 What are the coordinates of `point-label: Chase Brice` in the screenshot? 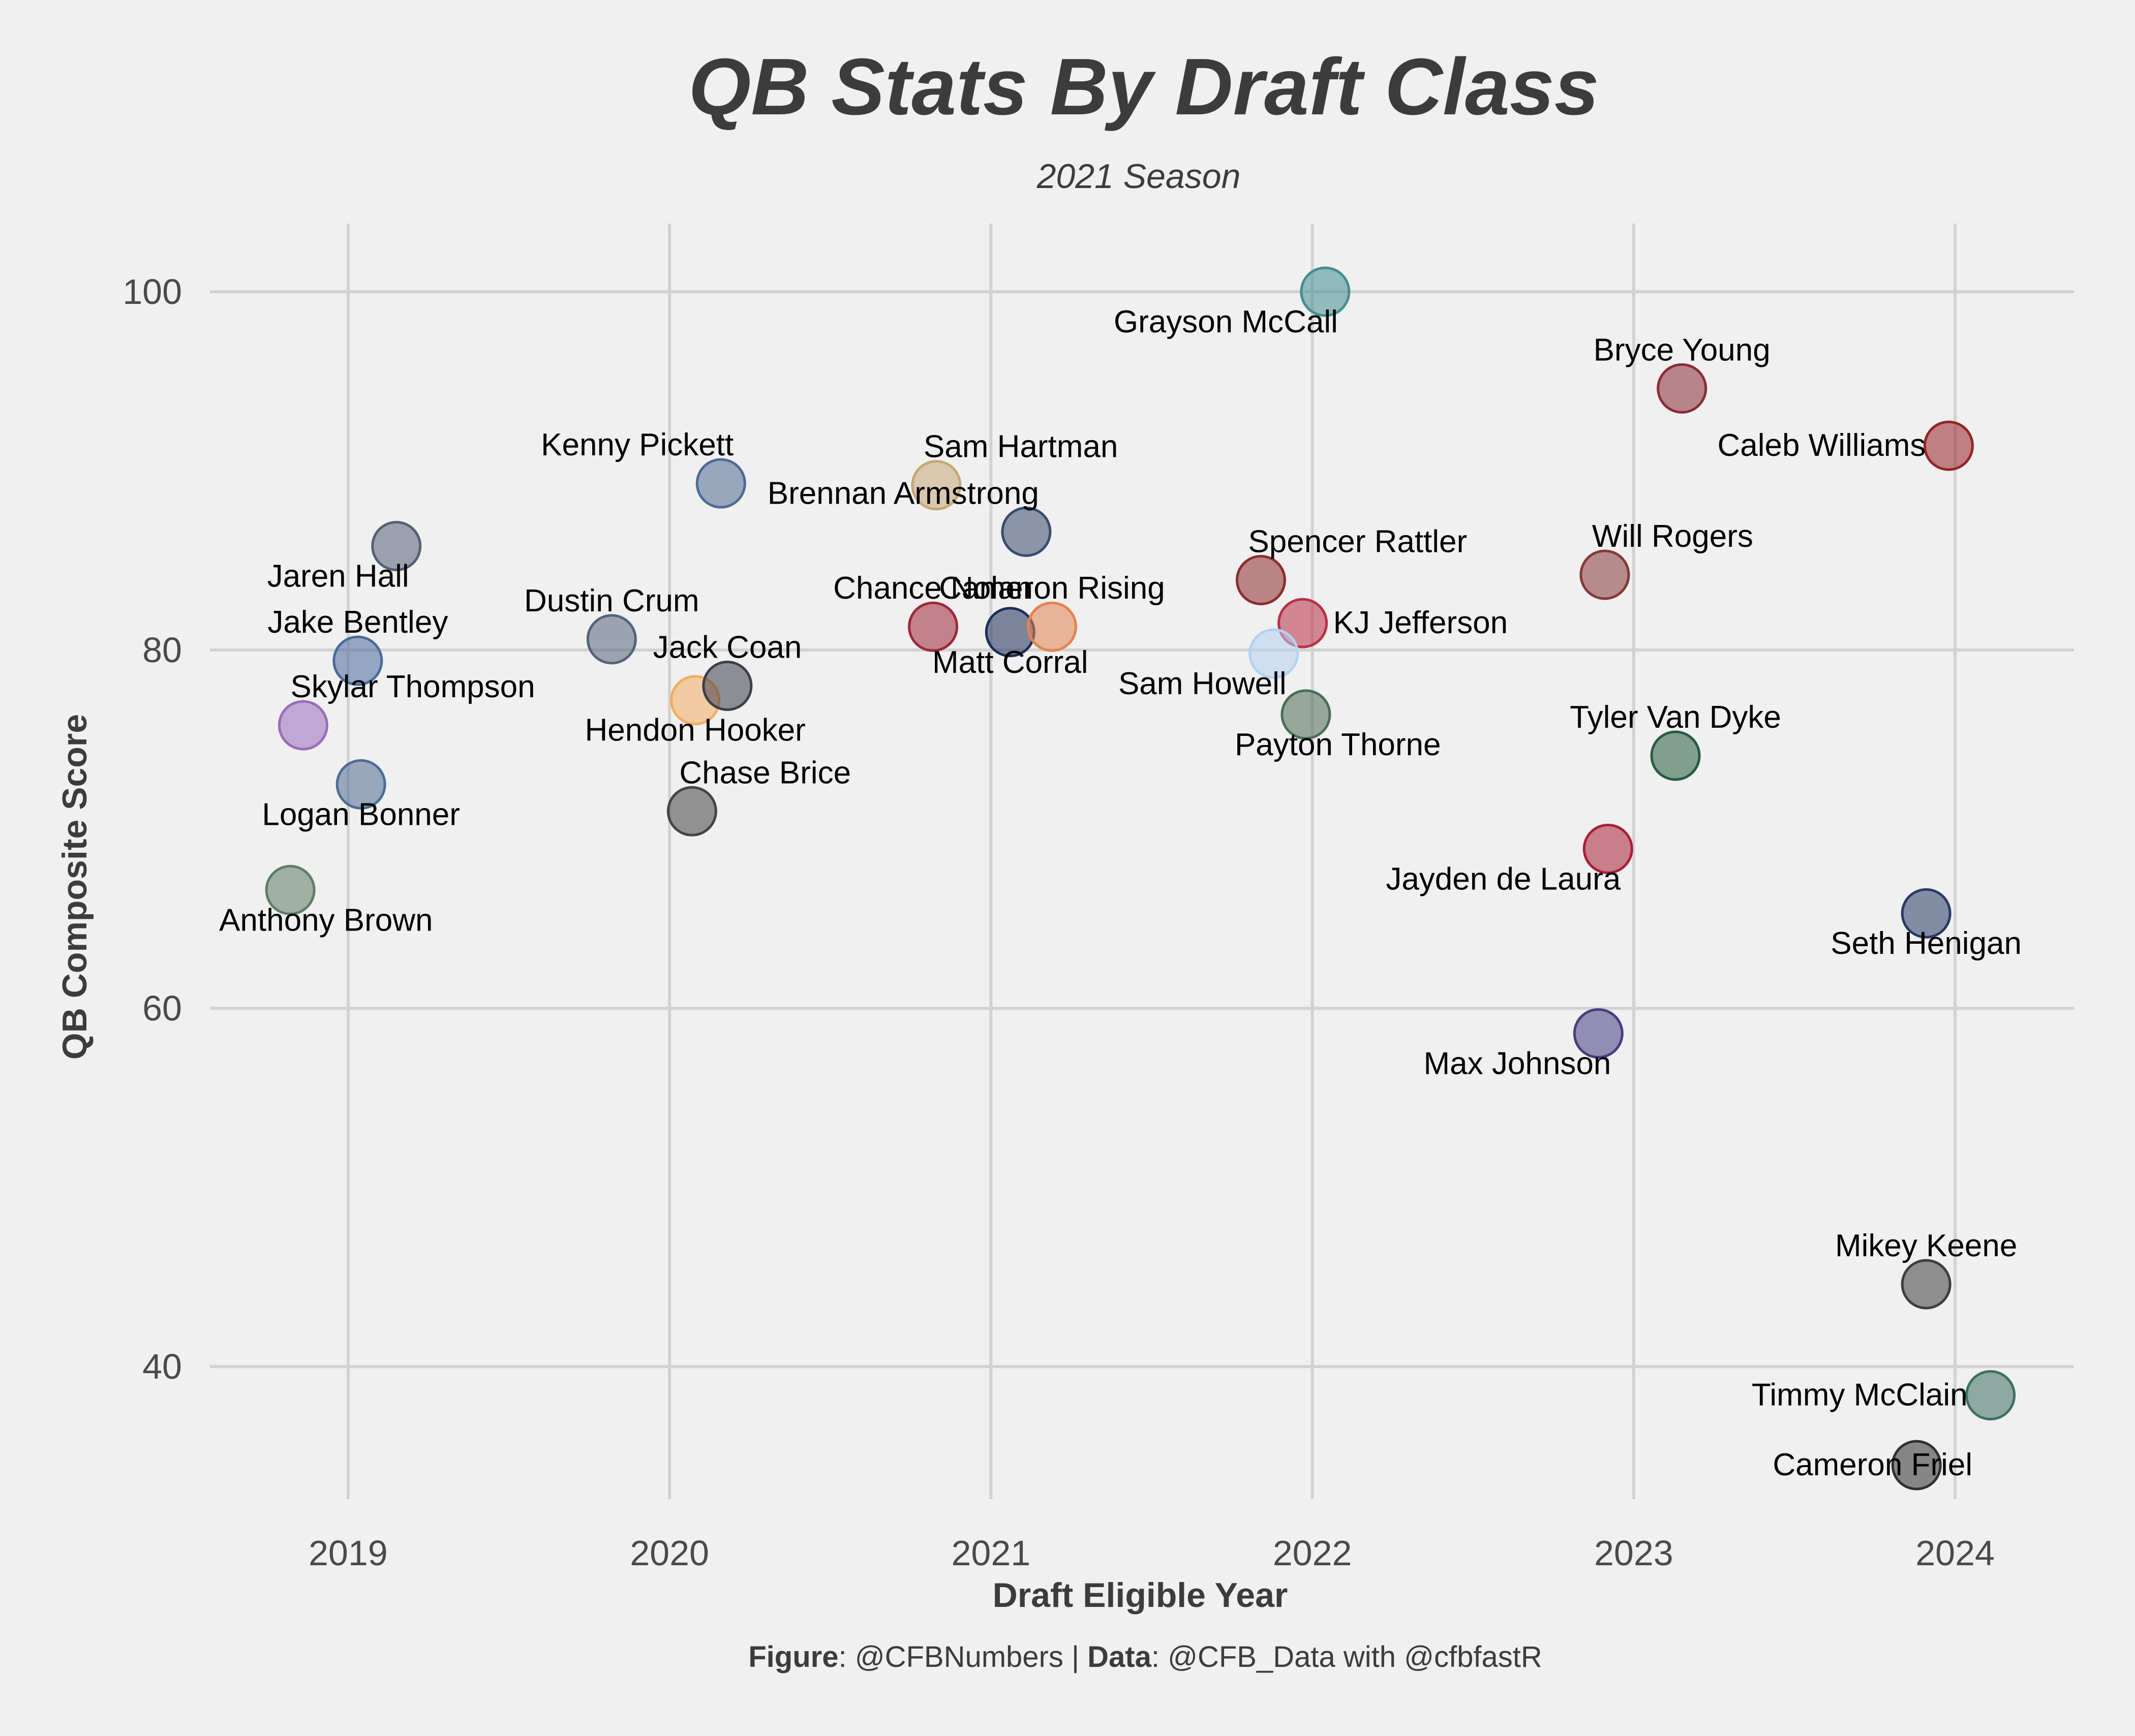 It's located at (765, 772).